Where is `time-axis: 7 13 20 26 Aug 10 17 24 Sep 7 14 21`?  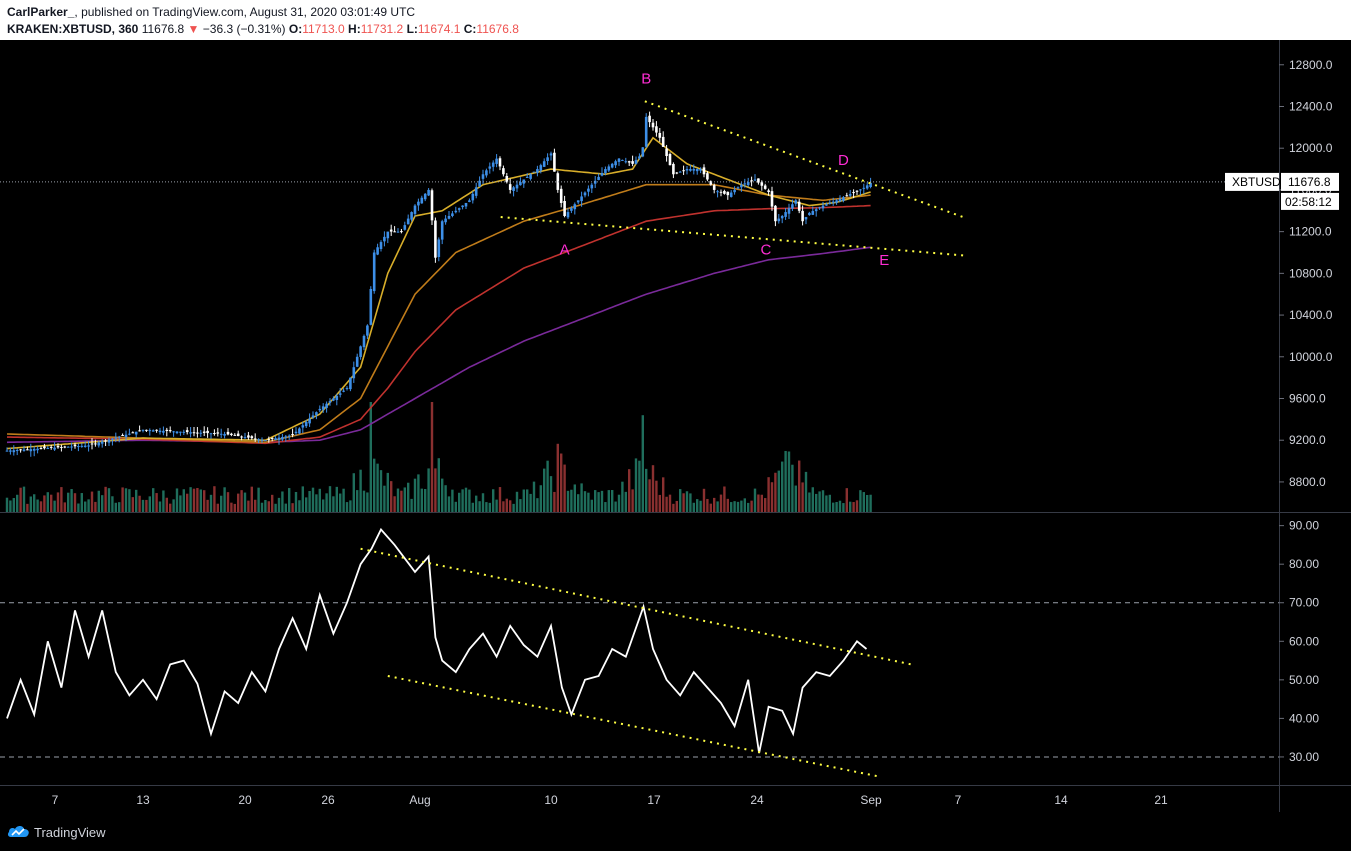 time-axis: 7 13 20 26 Aug 10 17 24 Sep 7 14 21 is located at coordinates (610, 800).